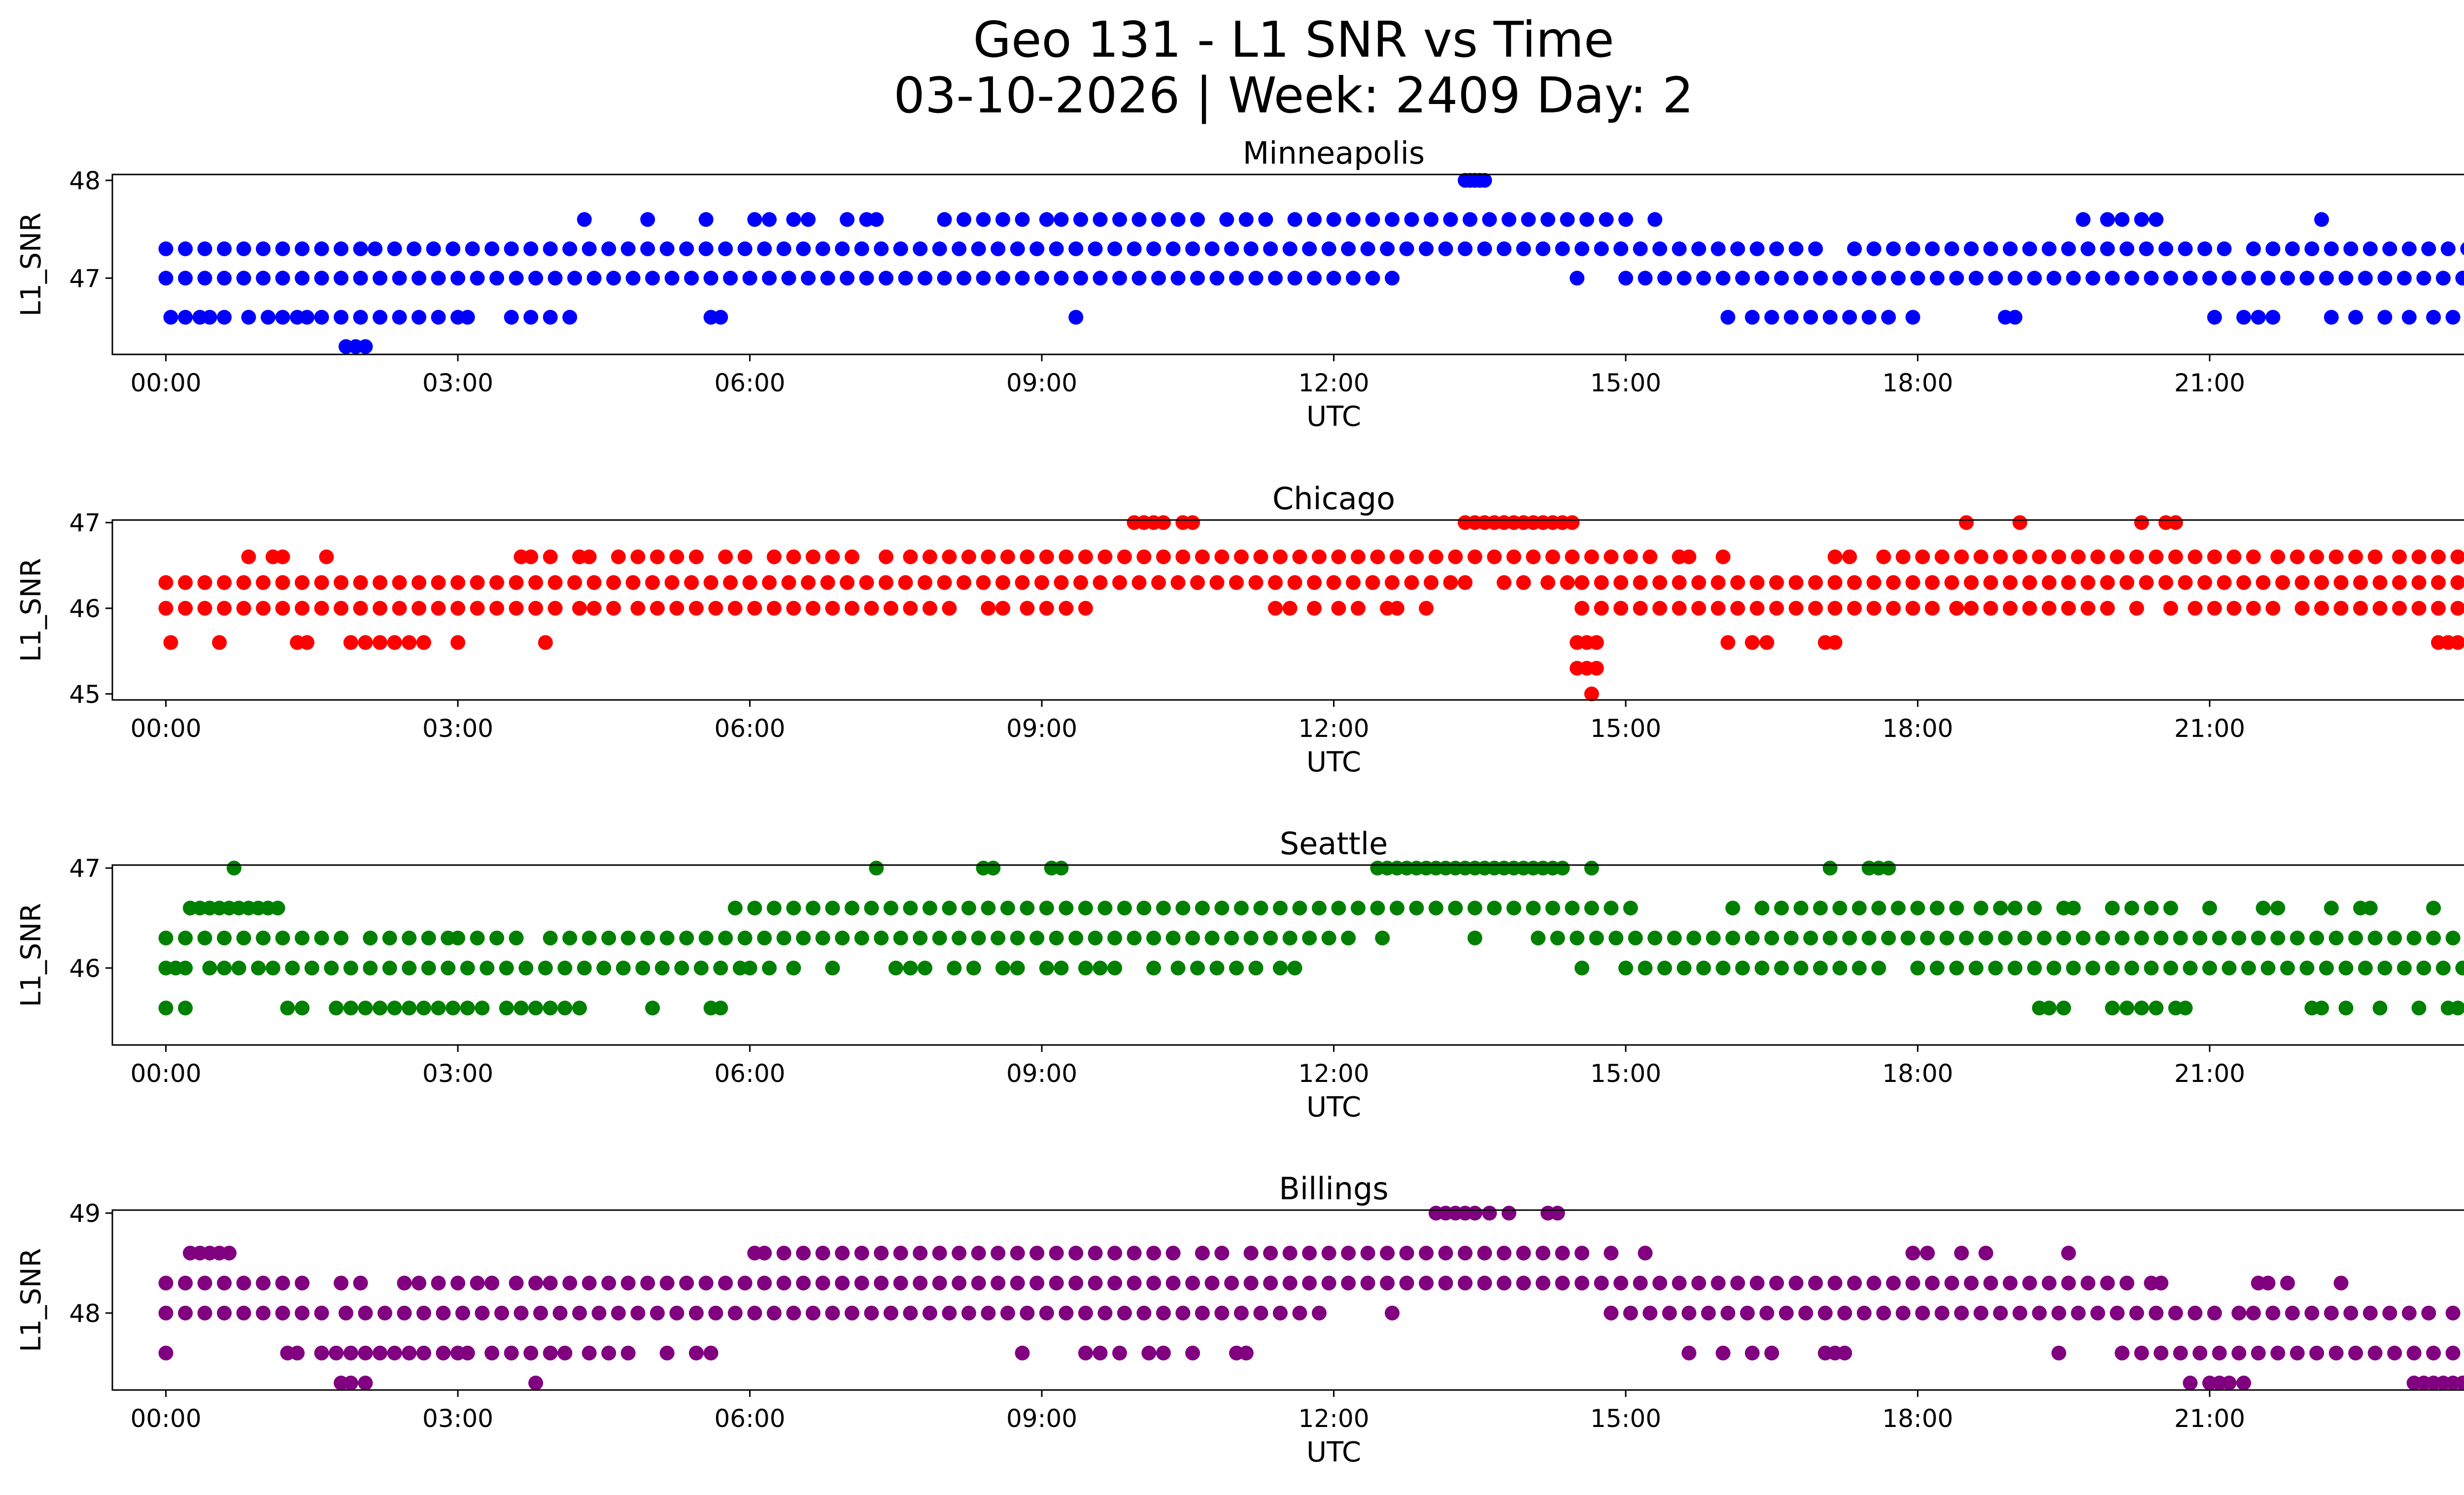 The image size is (2464, 1495). Describe the element at coordinates (85, 181) in the screenshot. I see `y-tick-label: 48` at that location.